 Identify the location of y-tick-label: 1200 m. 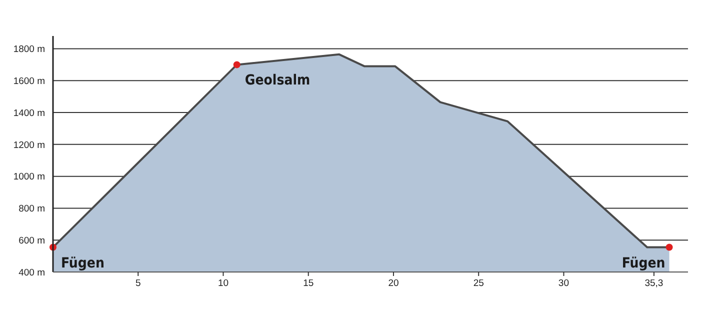
(29, 145).